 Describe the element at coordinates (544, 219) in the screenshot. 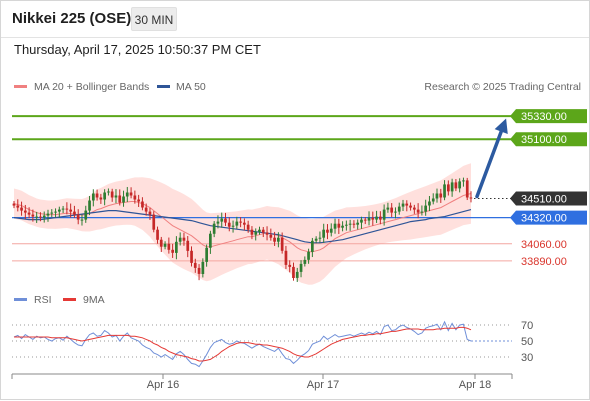

I see `price-label-34320.00: 34320.00` at that location.